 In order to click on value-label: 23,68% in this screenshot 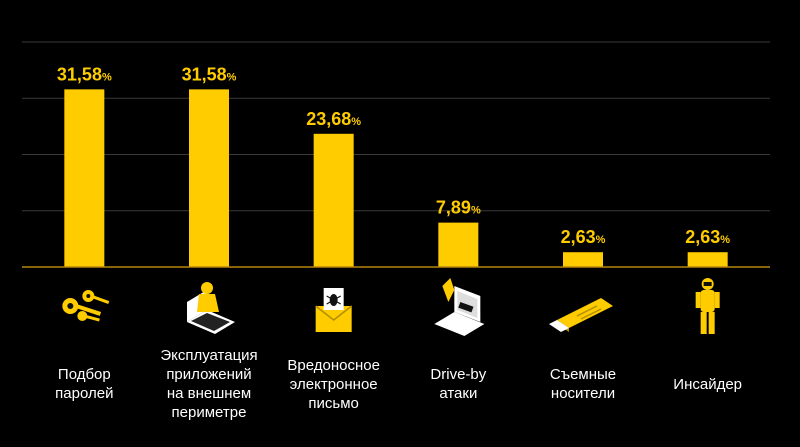, I will do `click(333, 119)`.